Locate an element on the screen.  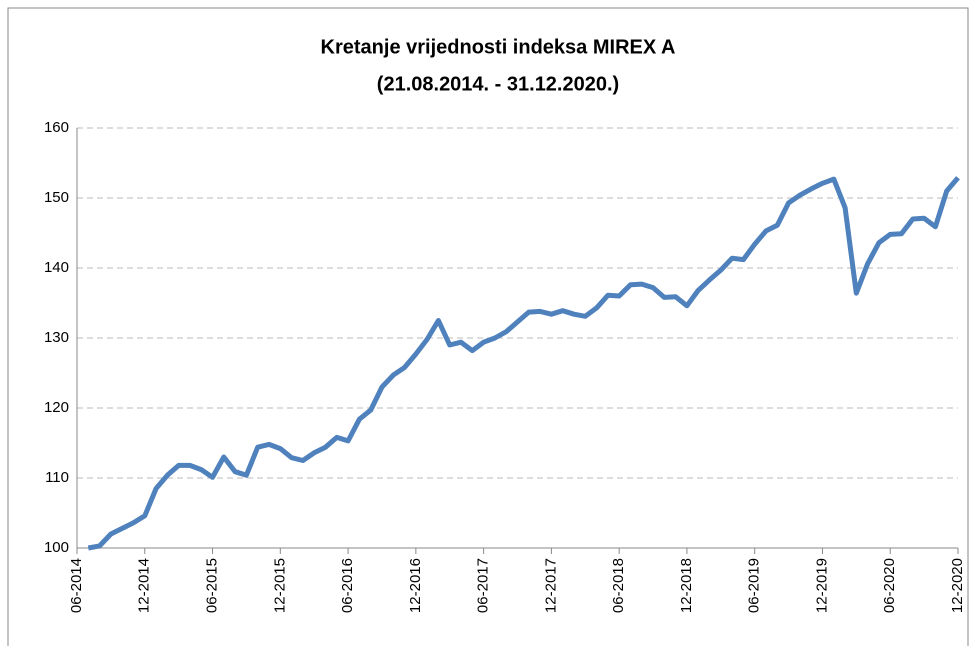
y-tick-label: 100 is located at coordinates (56, 547).